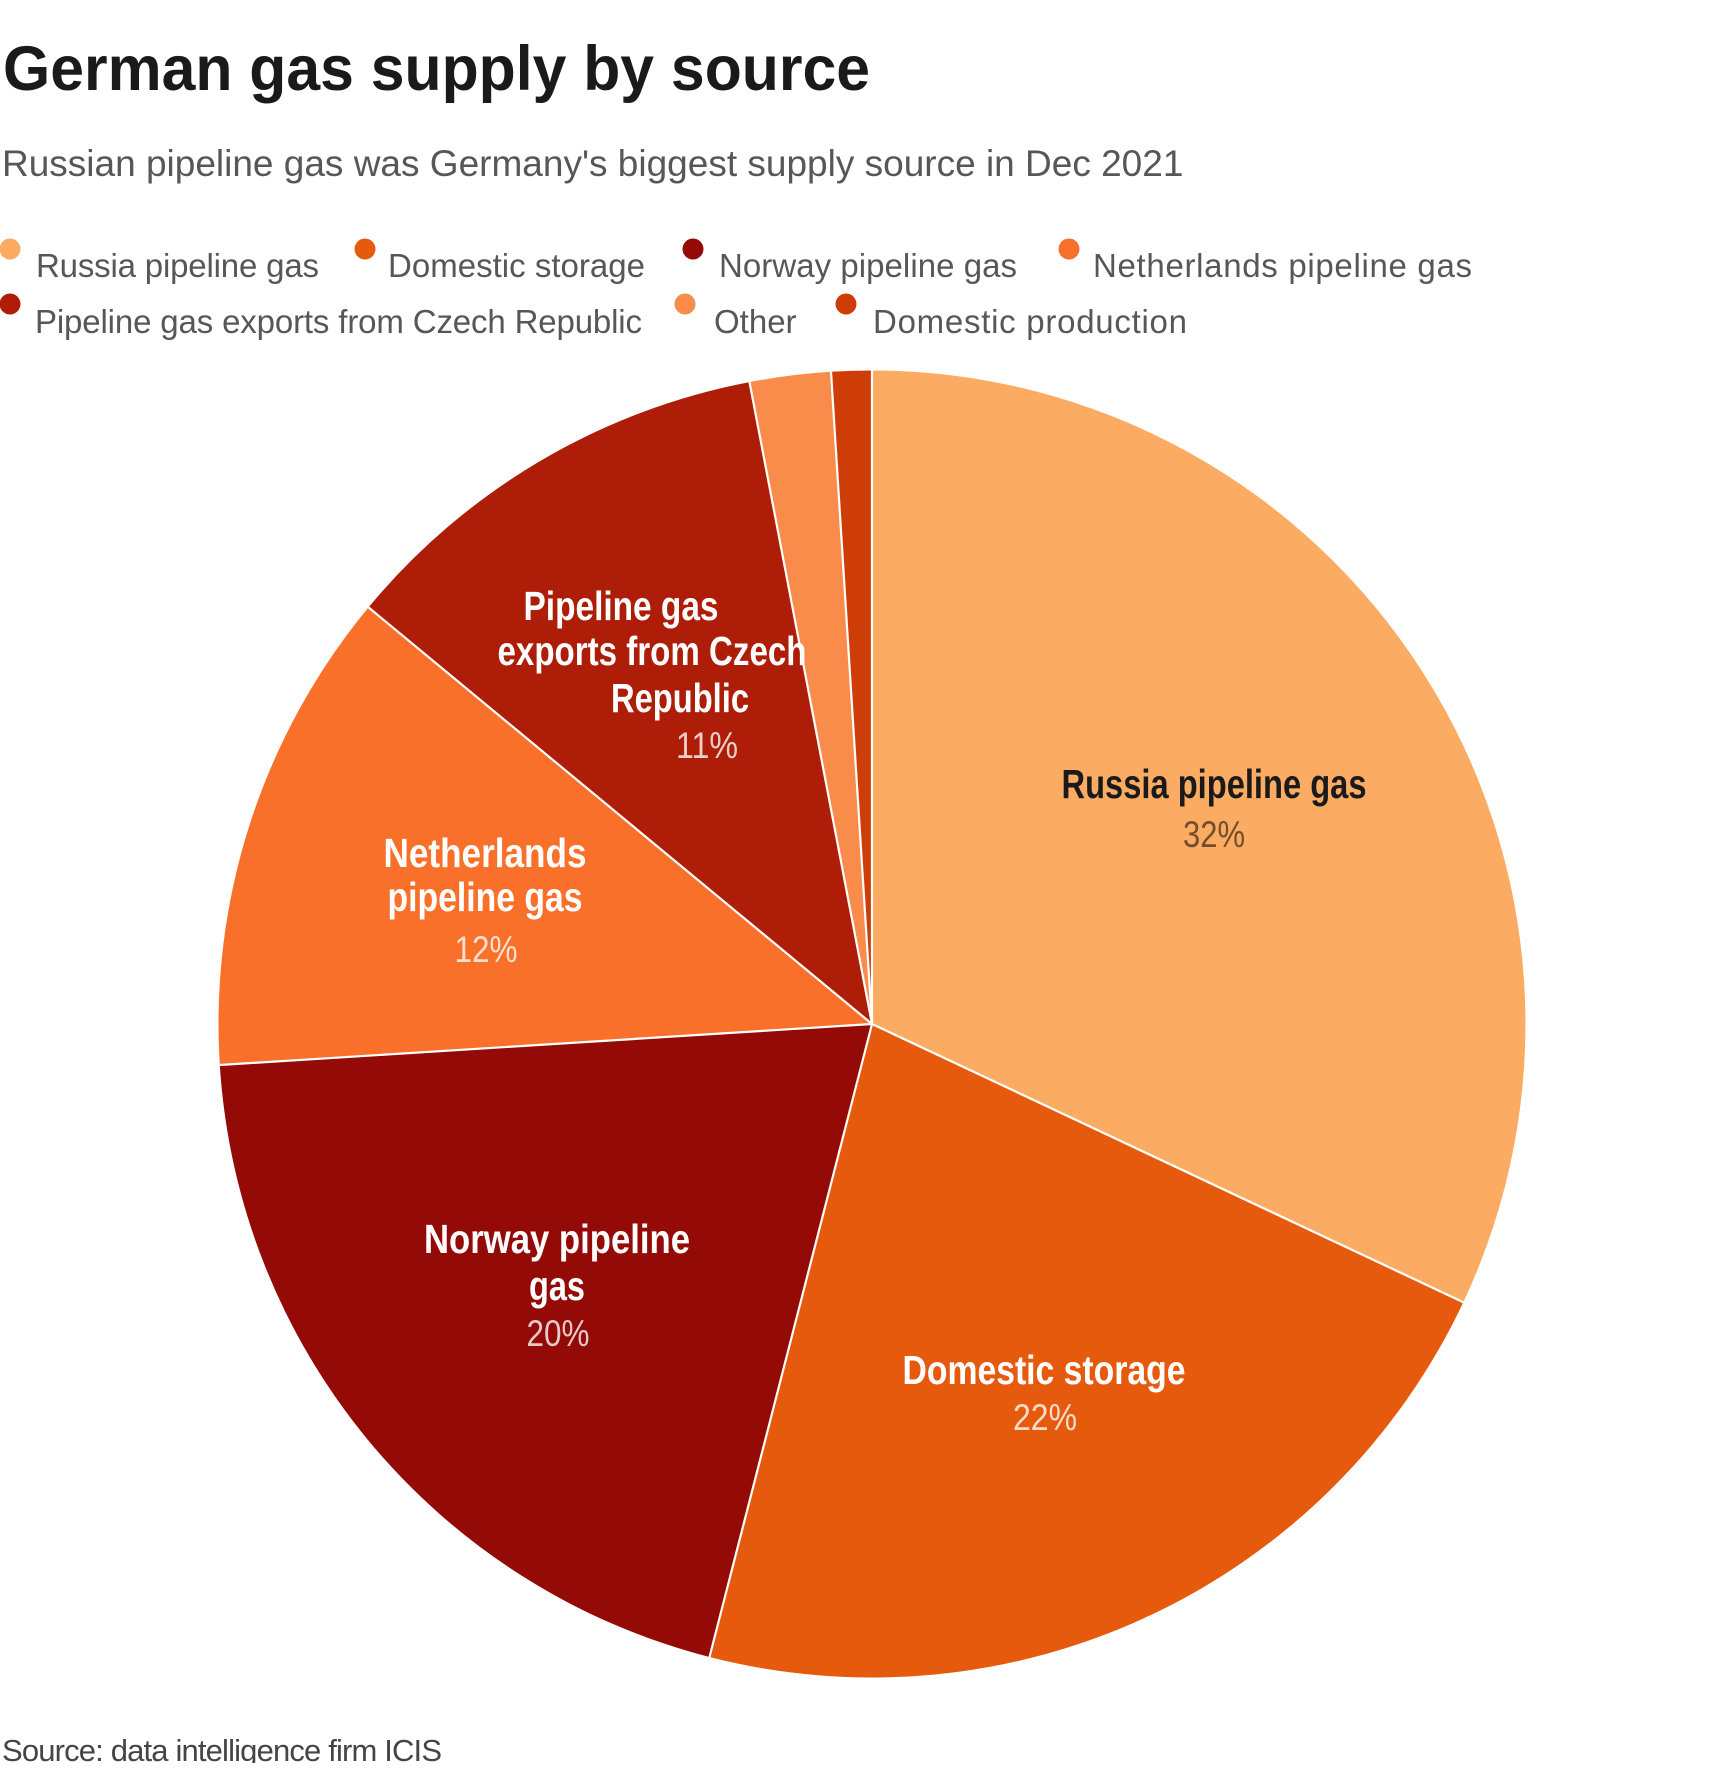 This screenshot has width=1732, height=1768. I want to click on svg-text: gas, so click(557, 1286).